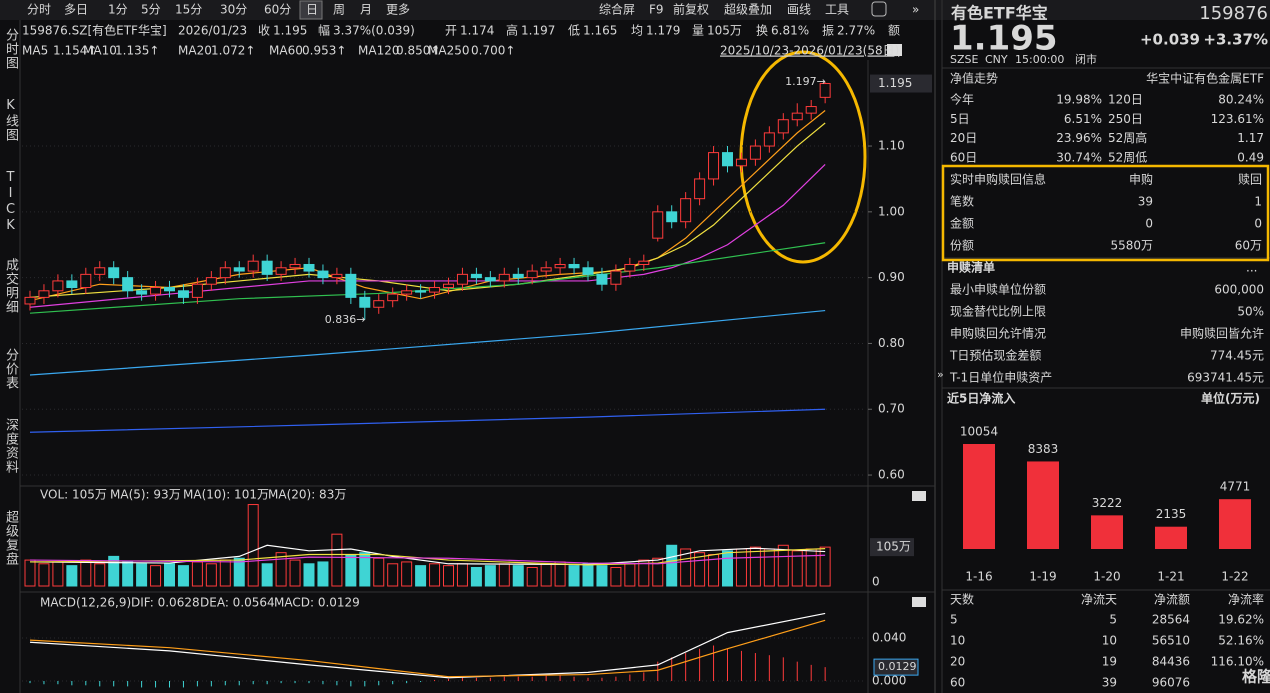  Describe the element at coordinates (837, 10) in the screenshot. I see `toolbar-button: 工具` at that location.